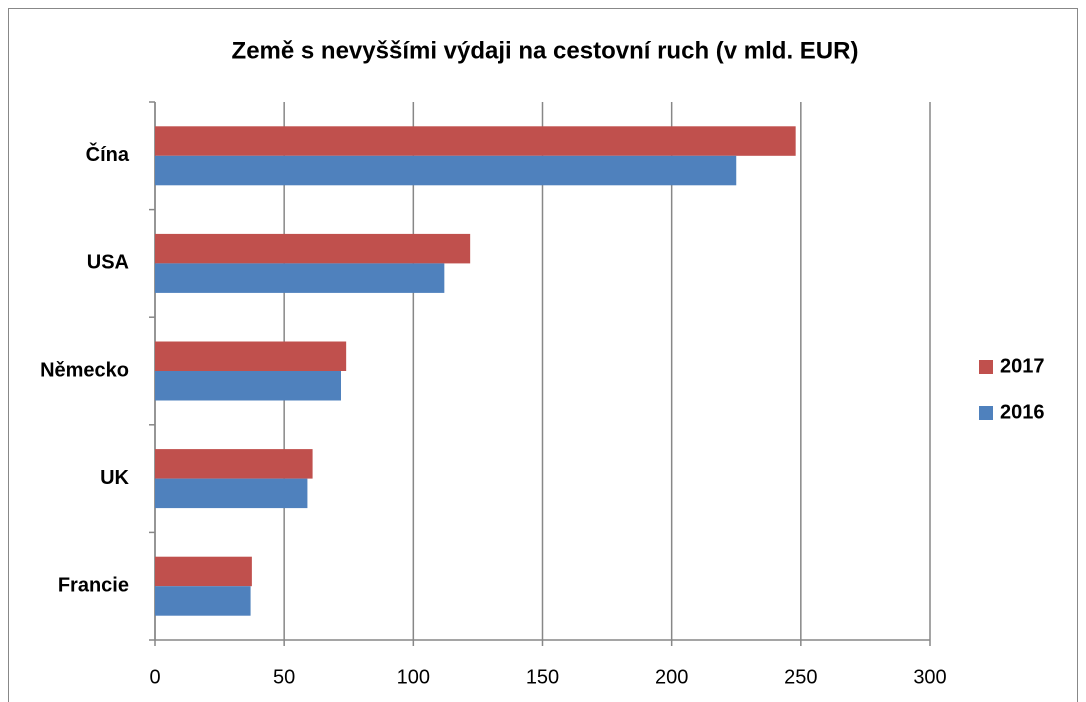  I want to click on x-tick-label: 200, so click(671, 677).